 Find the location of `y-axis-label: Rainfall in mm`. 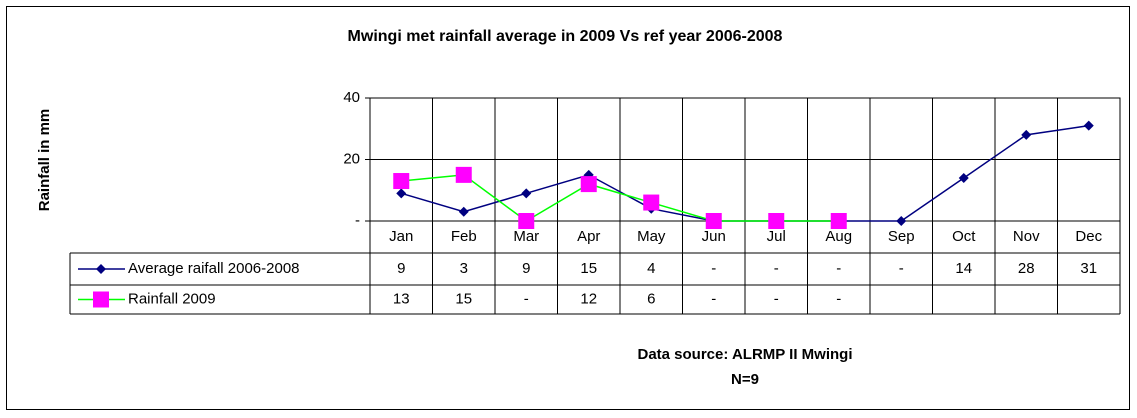

y-axis-label: Rainfall in mm is located at coordinates (44, 160).